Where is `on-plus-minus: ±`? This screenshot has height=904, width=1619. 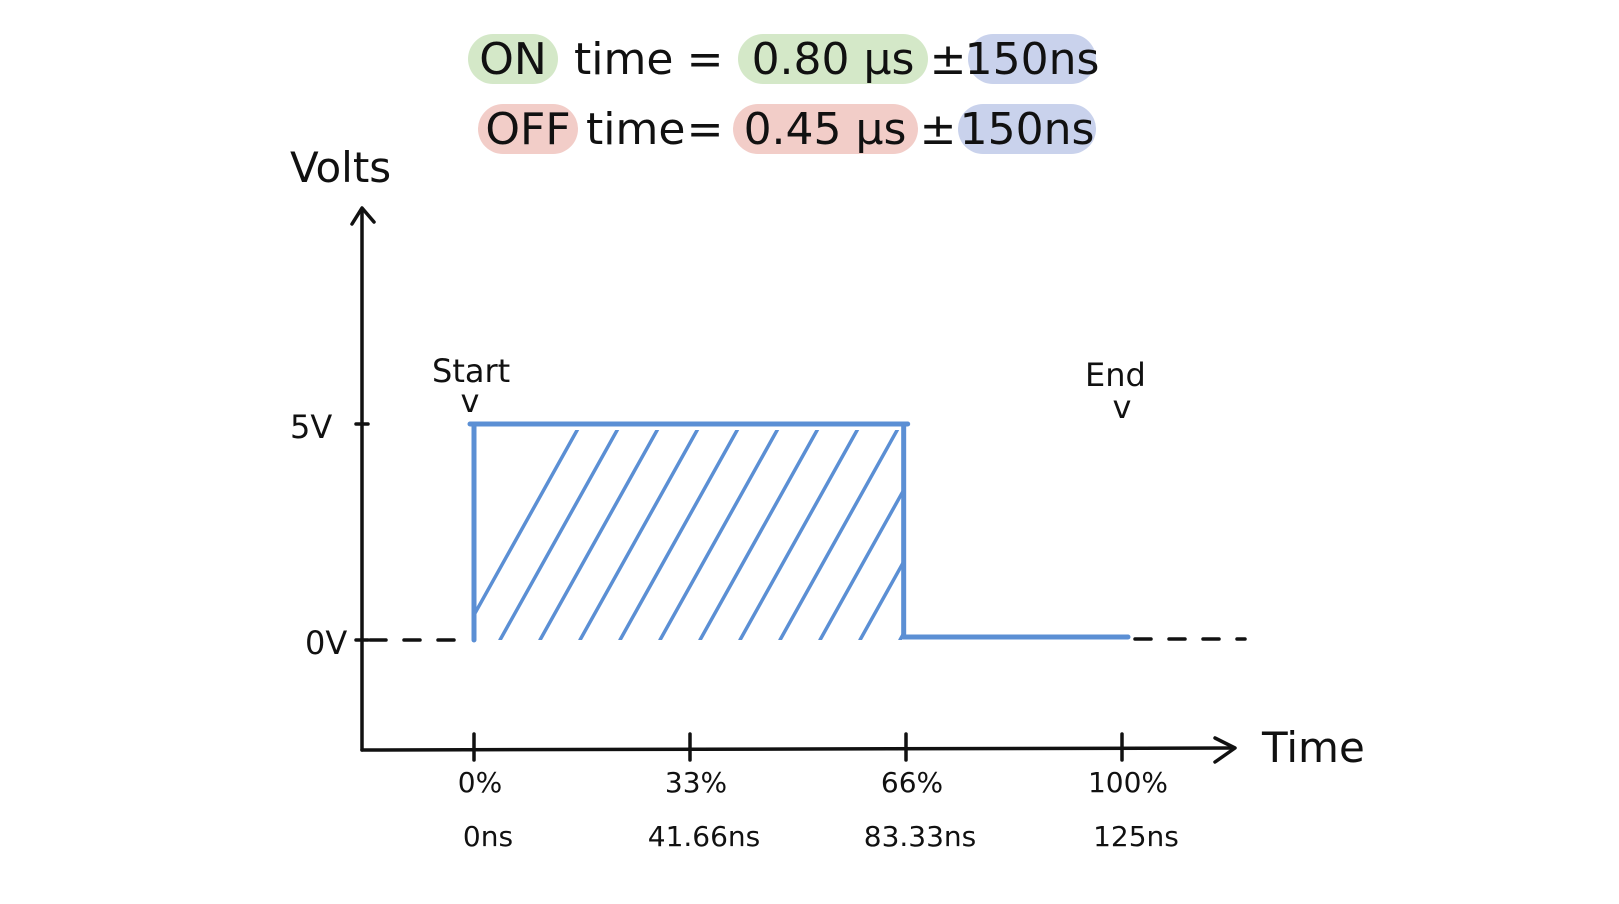 on-plus-minus: ± is located at coordinates (948, 59).